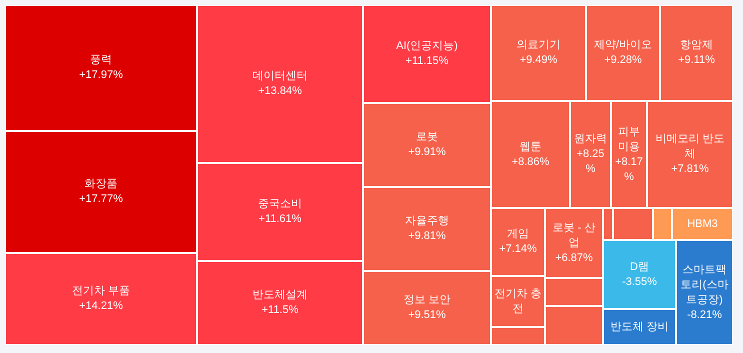 The image size is (743, 353). Describe the element at coordinates (705, 285) in the screenshot. I see `category-label: 스마트팩토리(스마트공장)` at that location.